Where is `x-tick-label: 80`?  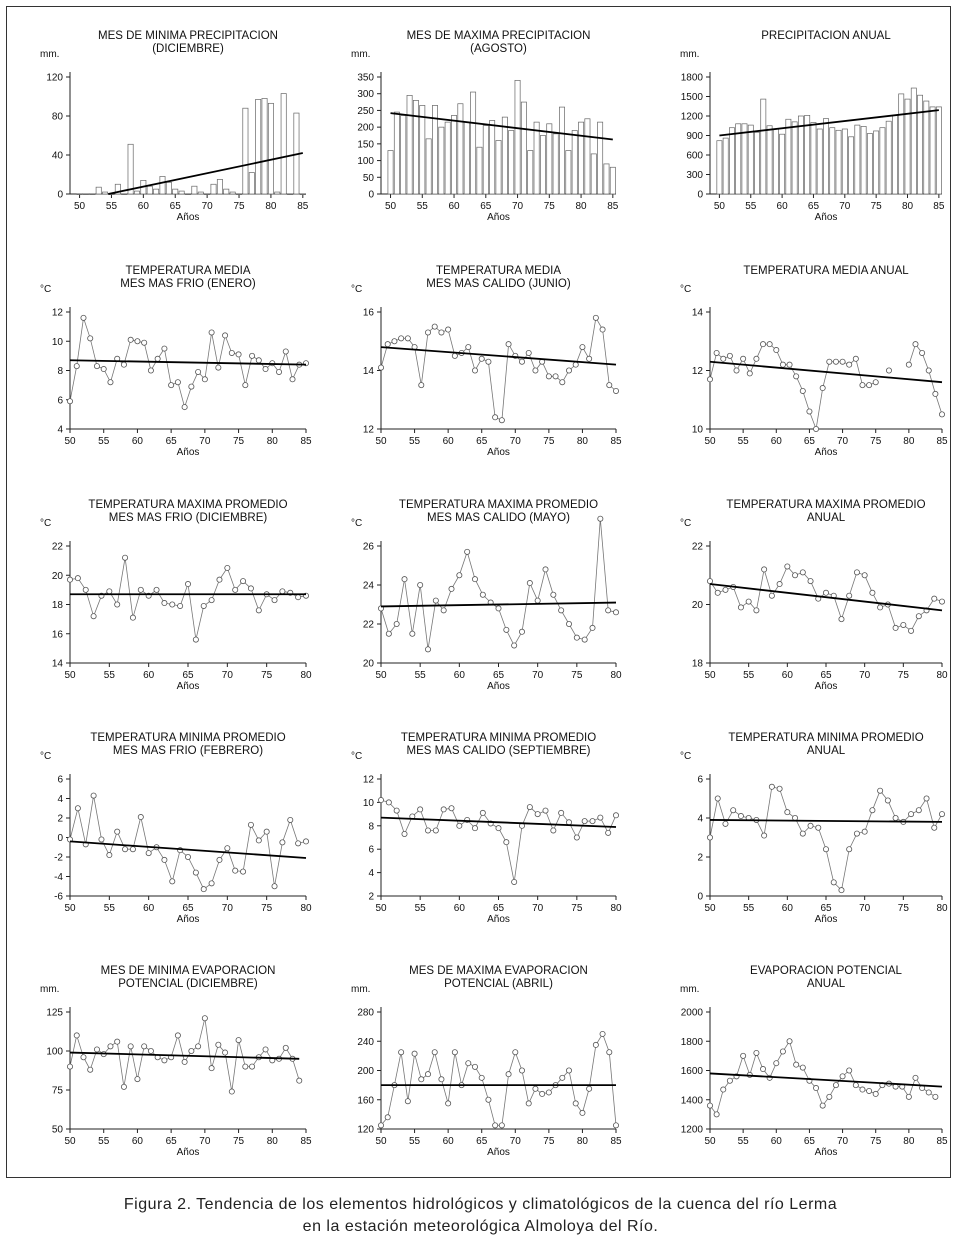 x-tick-label: 80 is located at coordinates (909, 441).